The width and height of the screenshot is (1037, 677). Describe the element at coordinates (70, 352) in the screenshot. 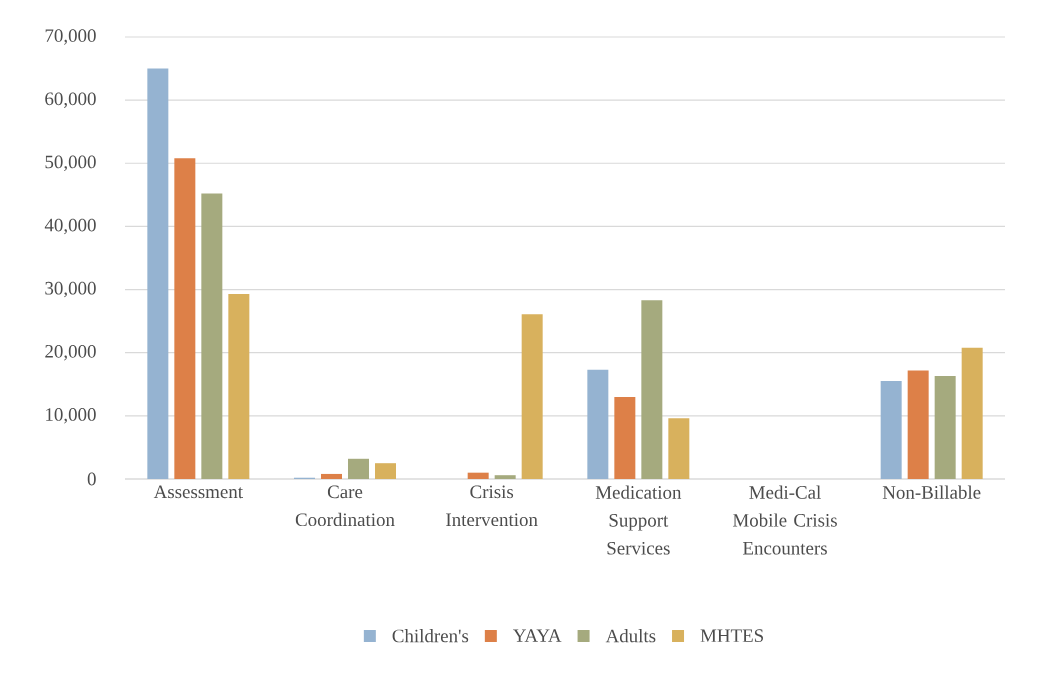

I see `y-tick-label: 20,000` at that location.